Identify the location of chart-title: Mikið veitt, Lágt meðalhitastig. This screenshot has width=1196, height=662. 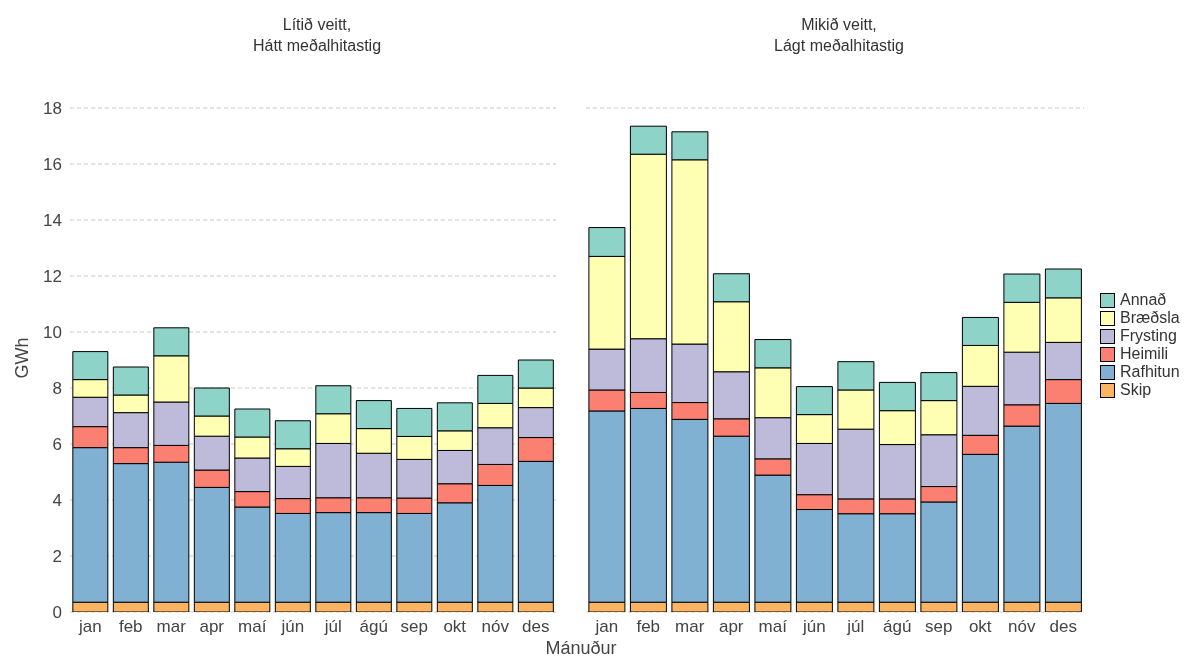
(839, 35).